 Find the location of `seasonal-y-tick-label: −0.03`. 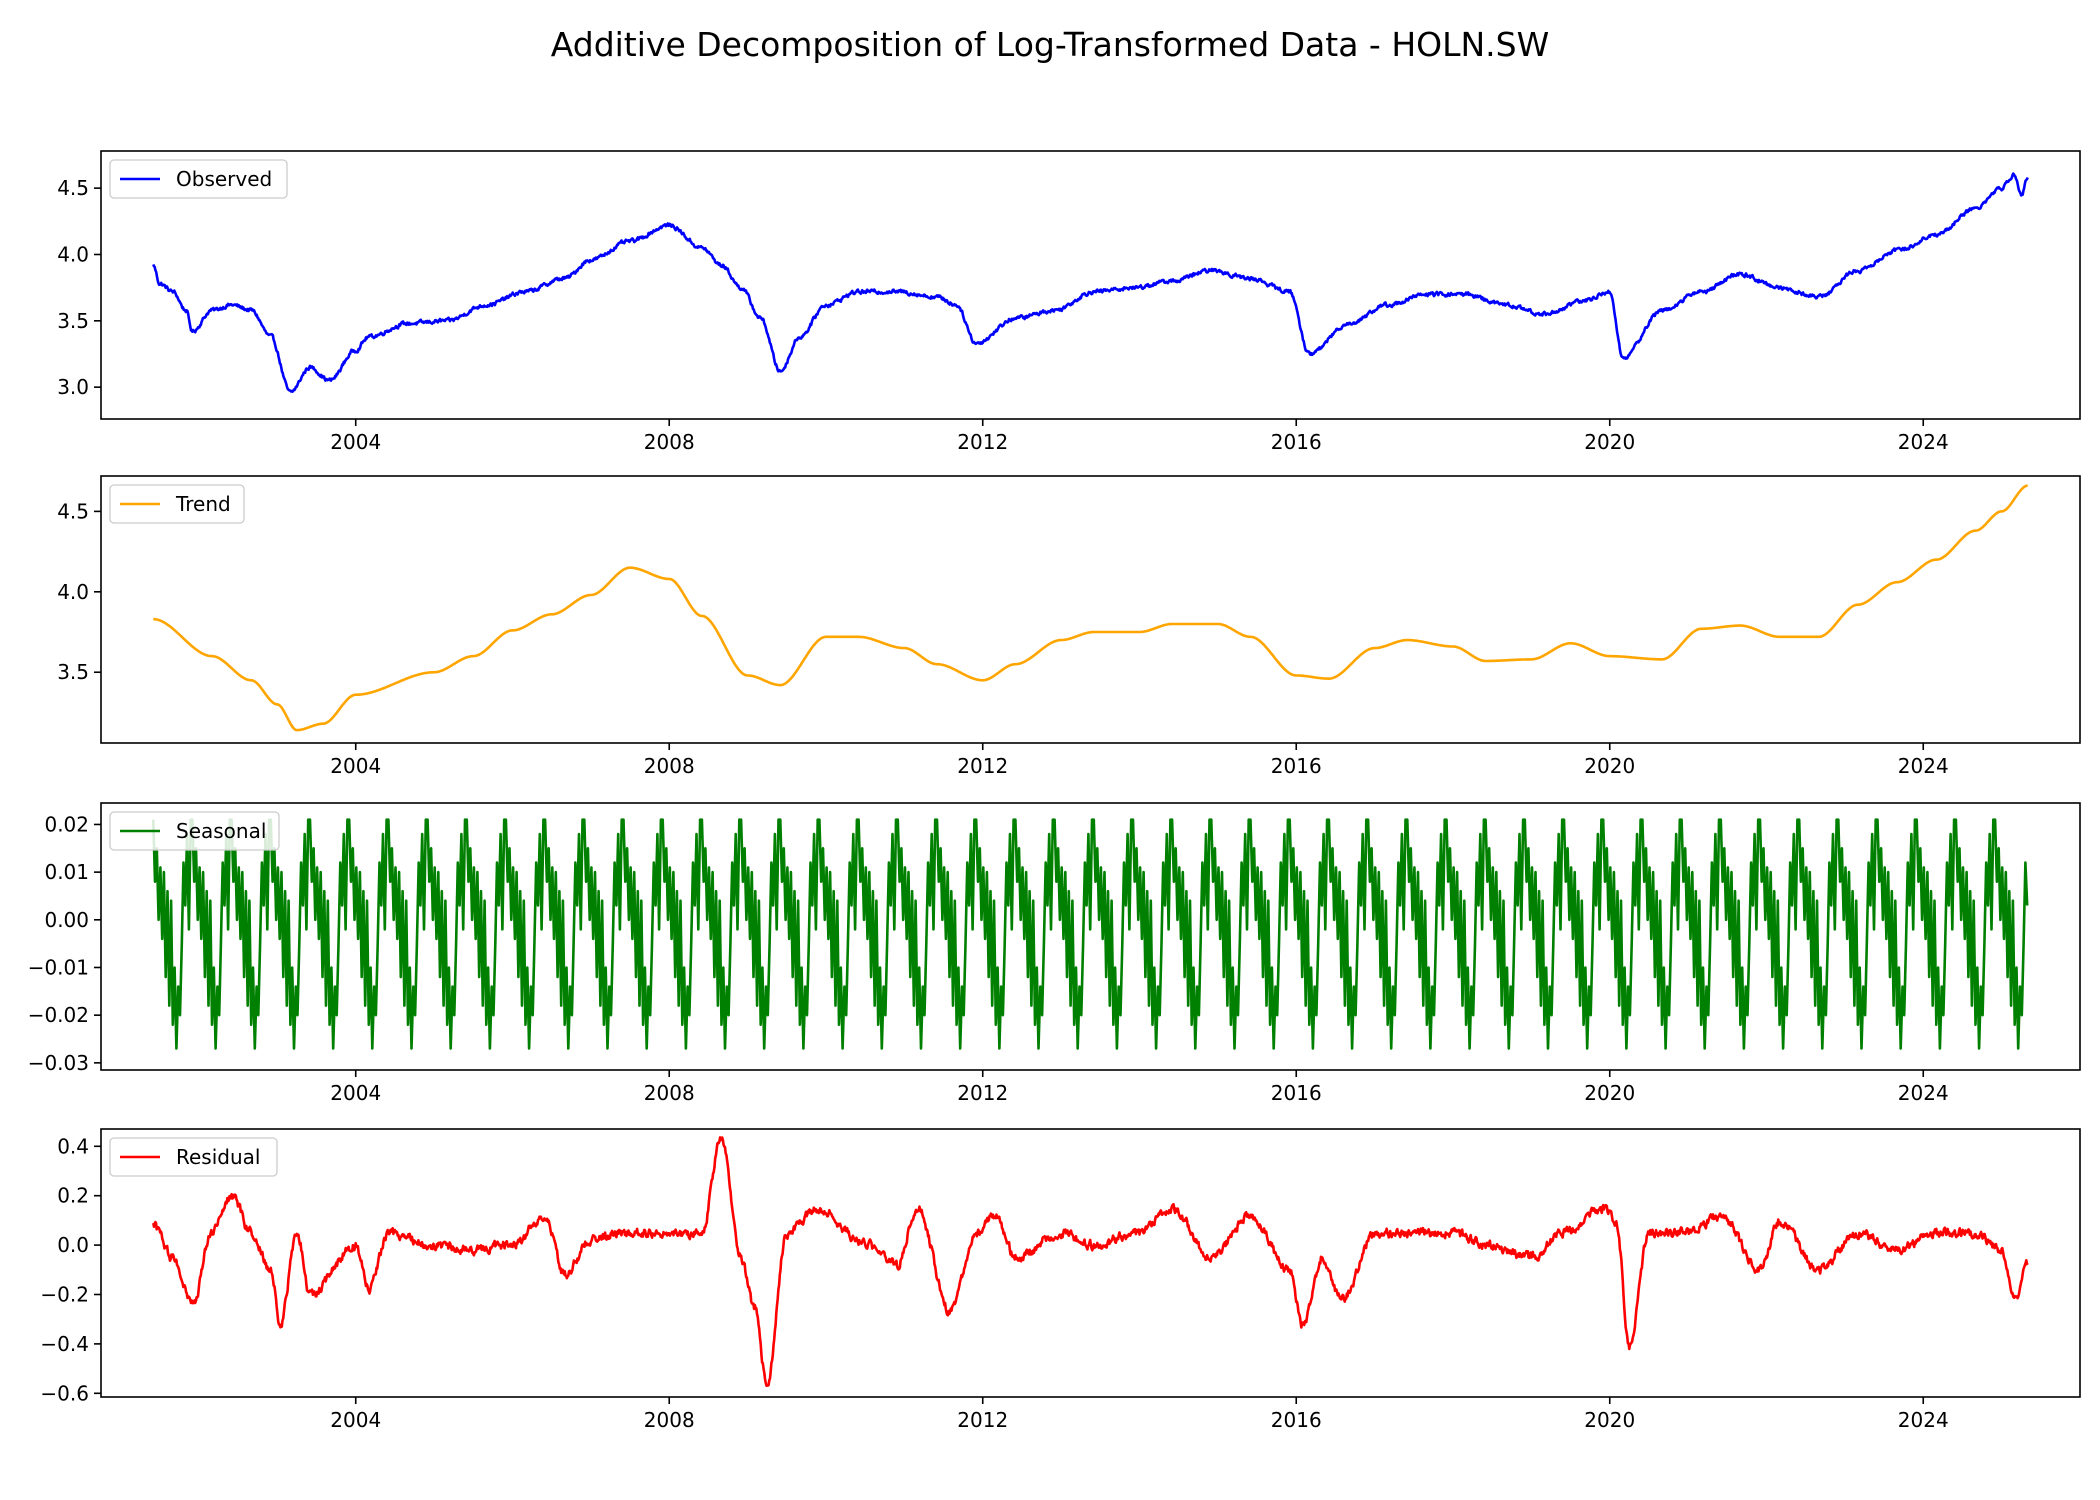

seasonal-y-tick-label: −0.03 is located at coordinates (58, 1063).